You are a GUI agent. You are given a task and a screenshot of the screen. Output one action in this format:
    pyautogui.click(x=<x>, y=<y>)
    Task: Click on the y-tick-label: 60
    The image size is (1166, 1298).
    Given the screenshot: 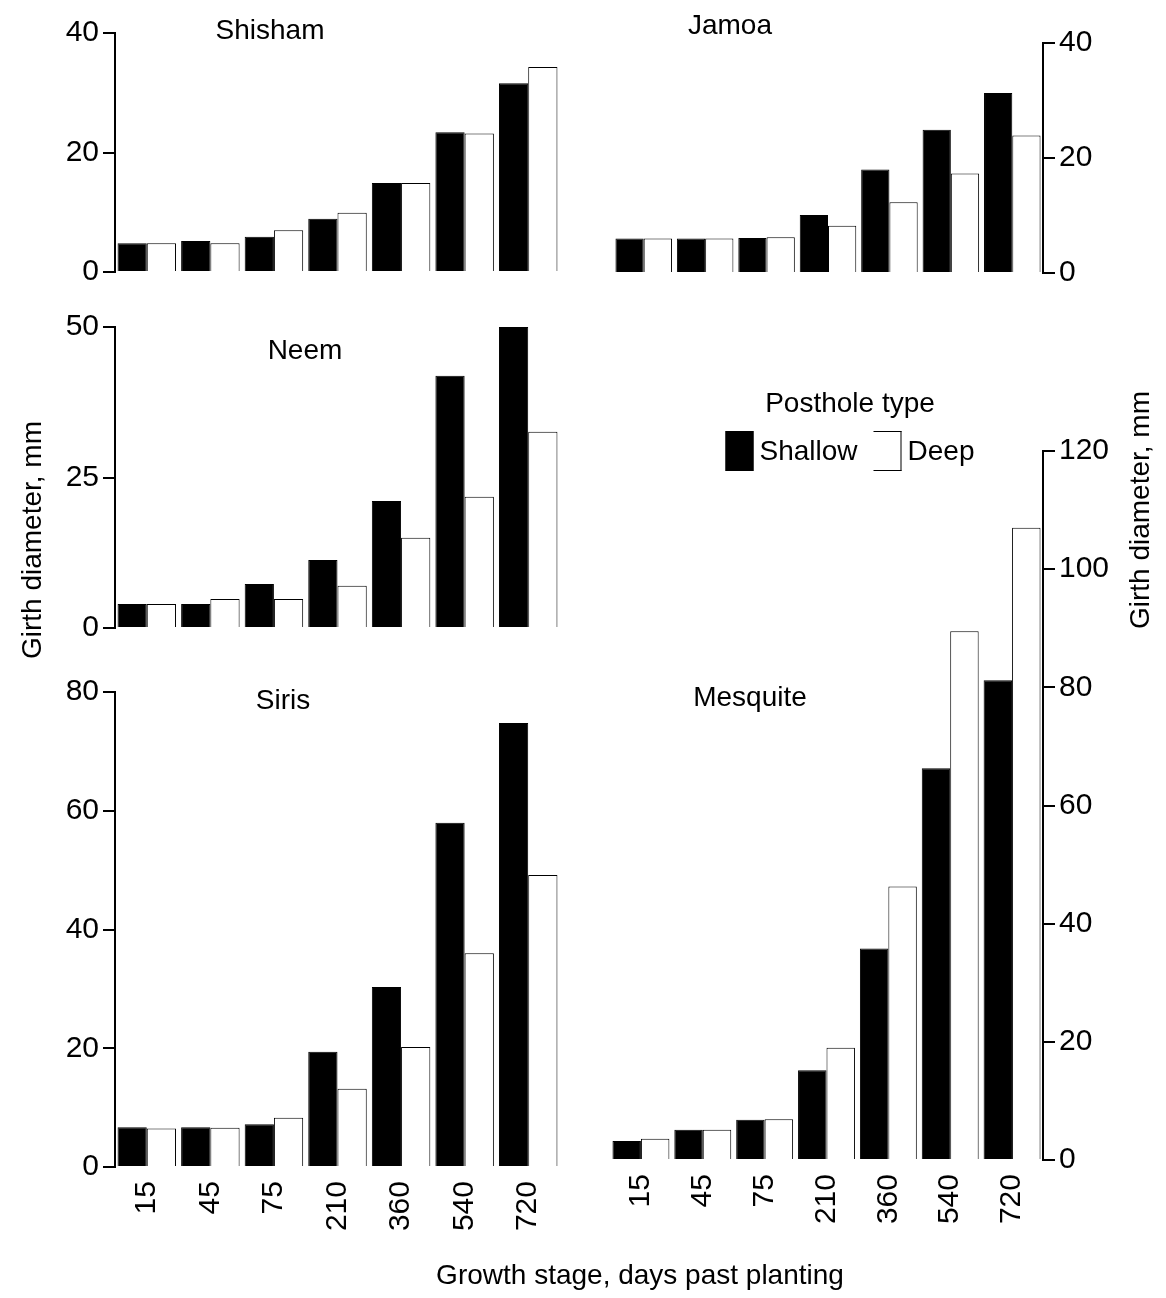 What is the action you would take?
    pyautogui.click(x=82, y=809)
    